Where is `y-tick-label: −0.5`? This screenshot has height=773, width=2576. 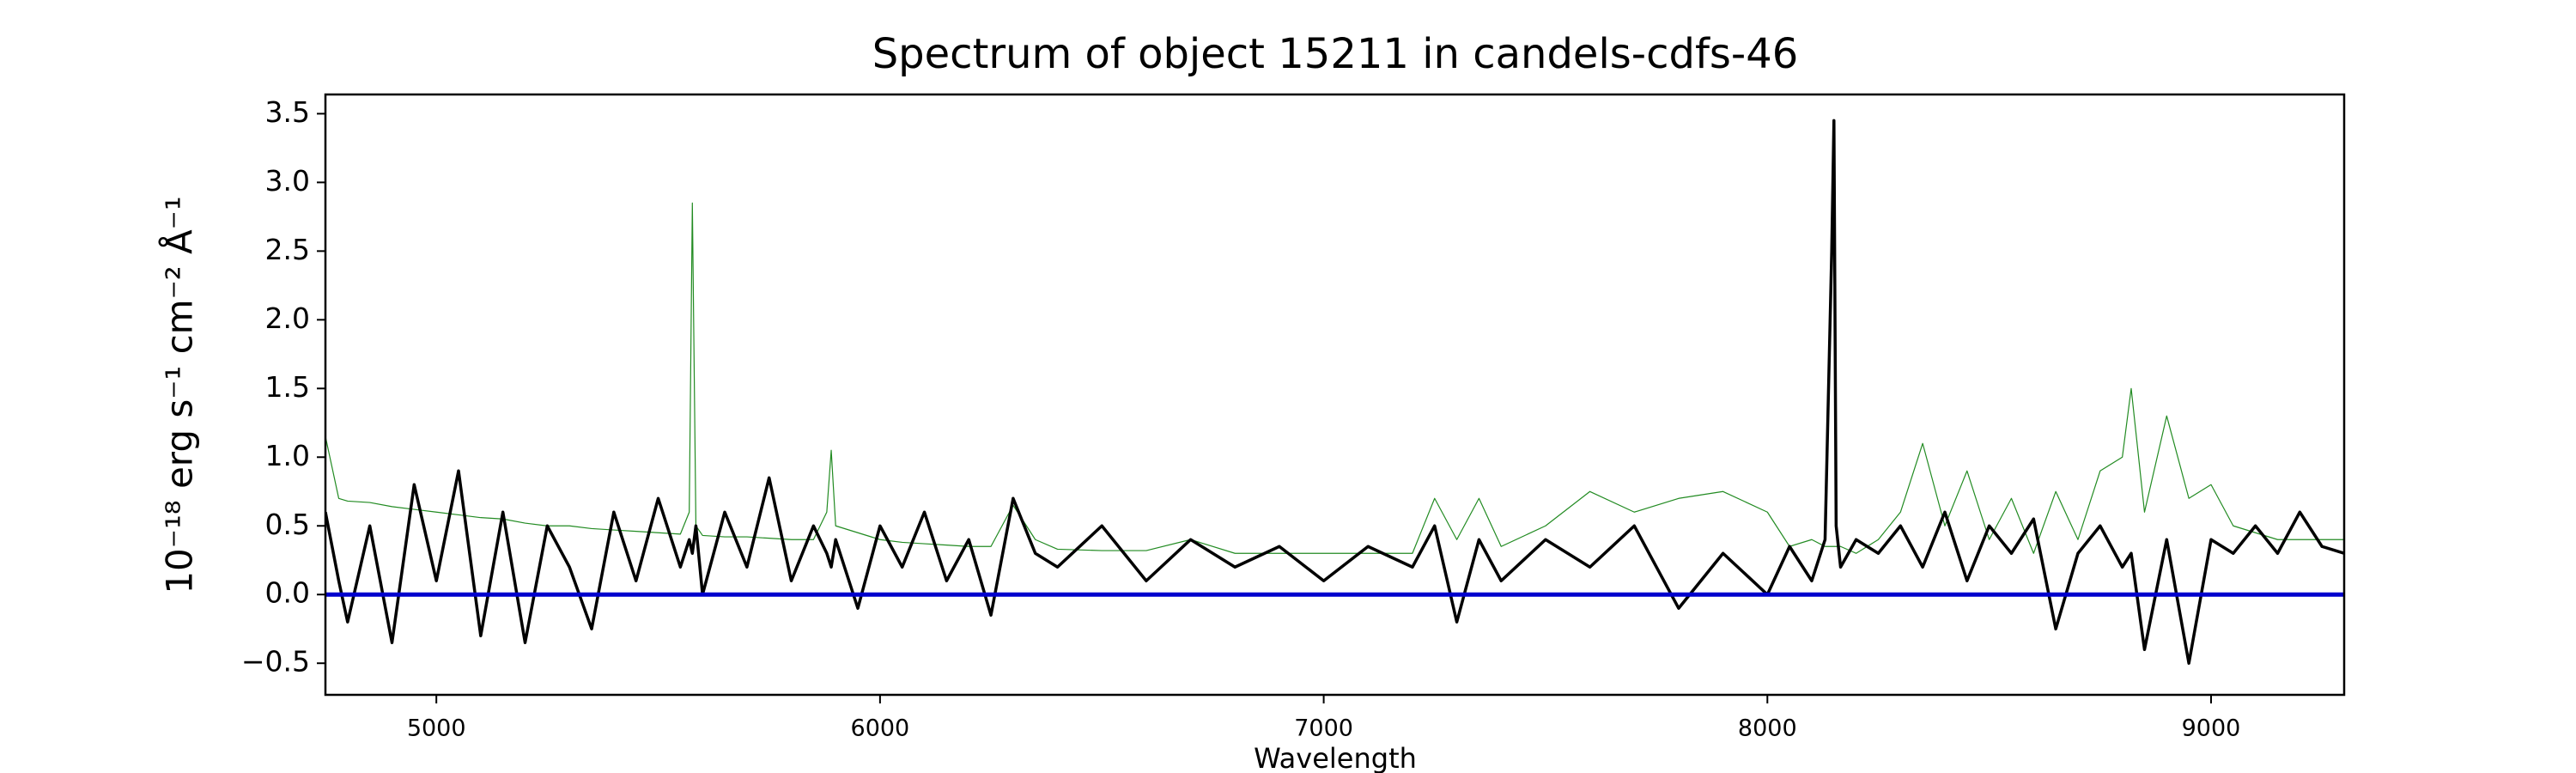 y-tick-label: −0.5 is located at coordinates (275, 662).